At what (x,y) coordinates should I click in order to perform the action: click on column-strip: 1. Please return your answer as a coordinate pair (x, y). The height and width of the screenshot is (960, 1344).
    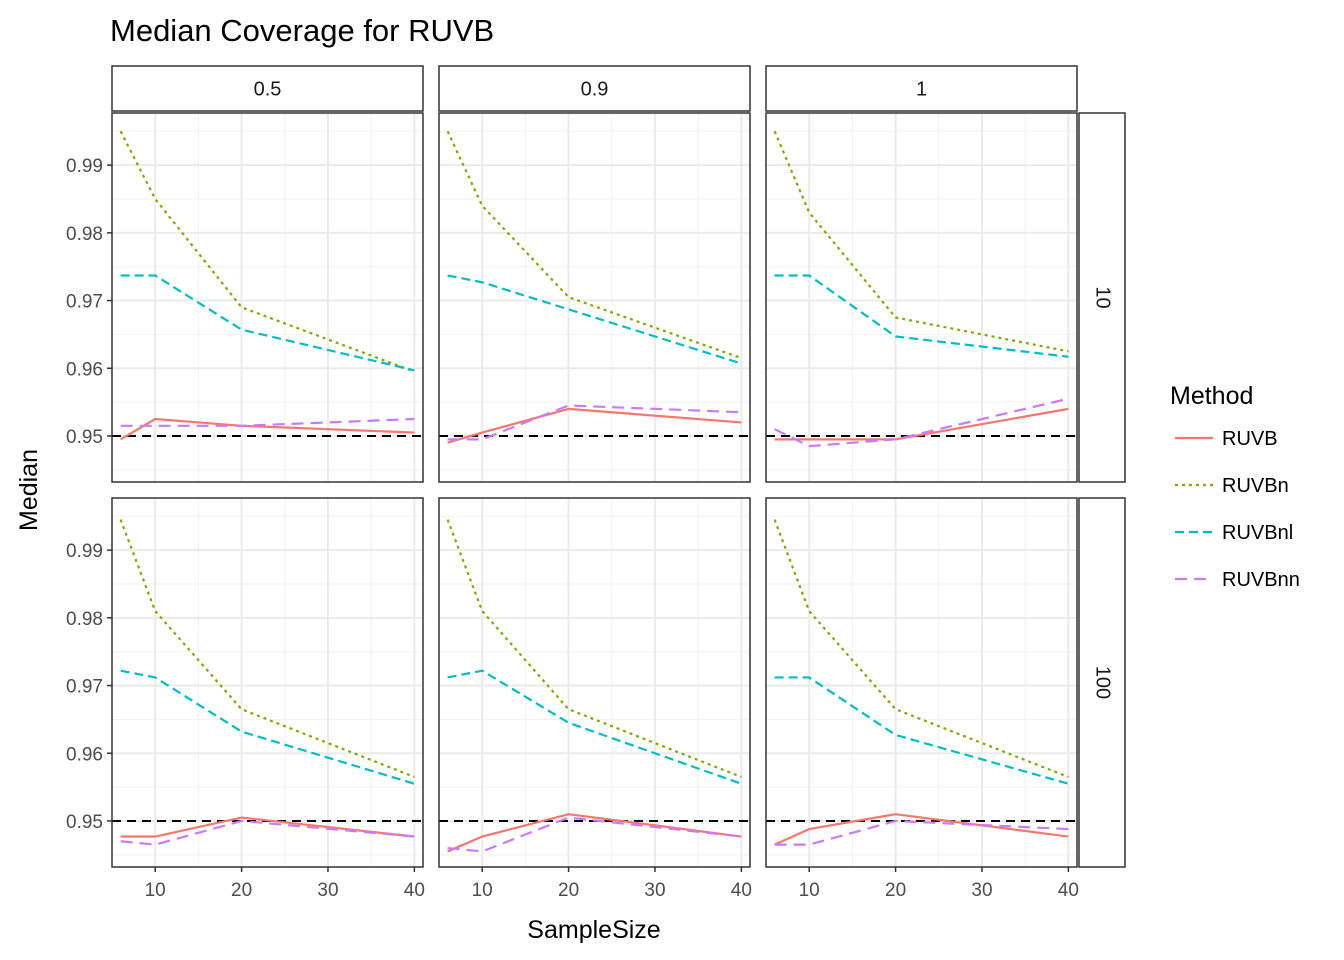
    Looking at the image, I should click on (921, 88).